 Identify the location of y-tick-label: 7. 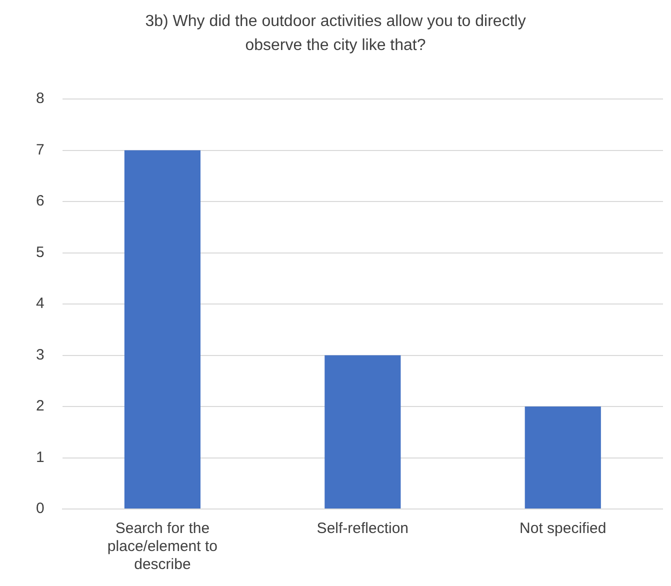
(40, 149).